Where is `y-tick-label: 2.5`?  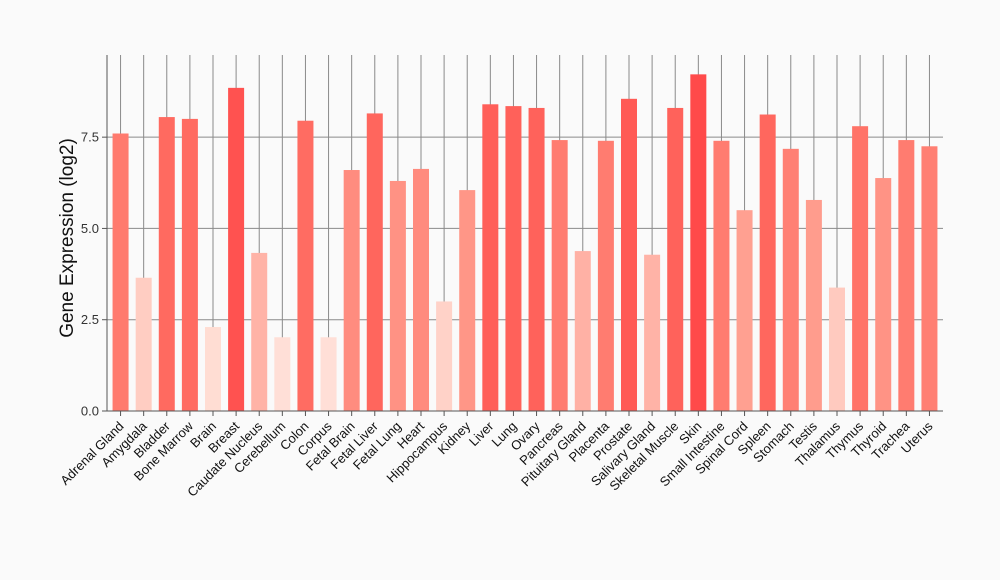
y-tick-label: 2.5 is located at coordinates (90, 319).